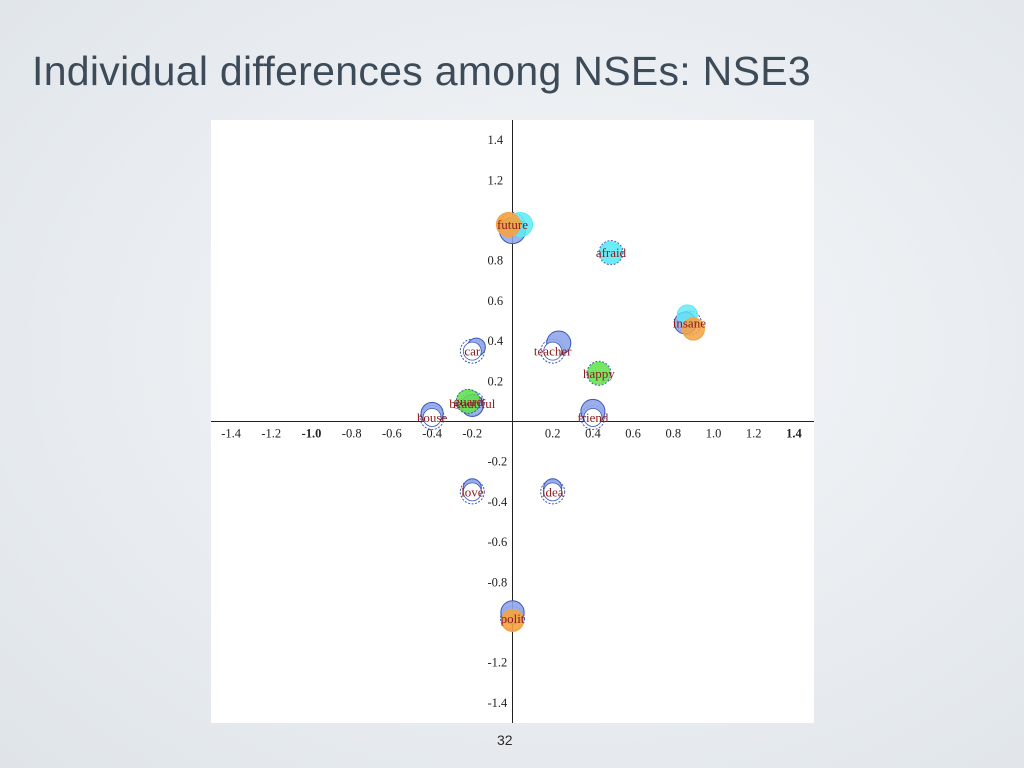 The image size is (1024, 768). I want to click on data-point-insane: insane, so click(689, 322).